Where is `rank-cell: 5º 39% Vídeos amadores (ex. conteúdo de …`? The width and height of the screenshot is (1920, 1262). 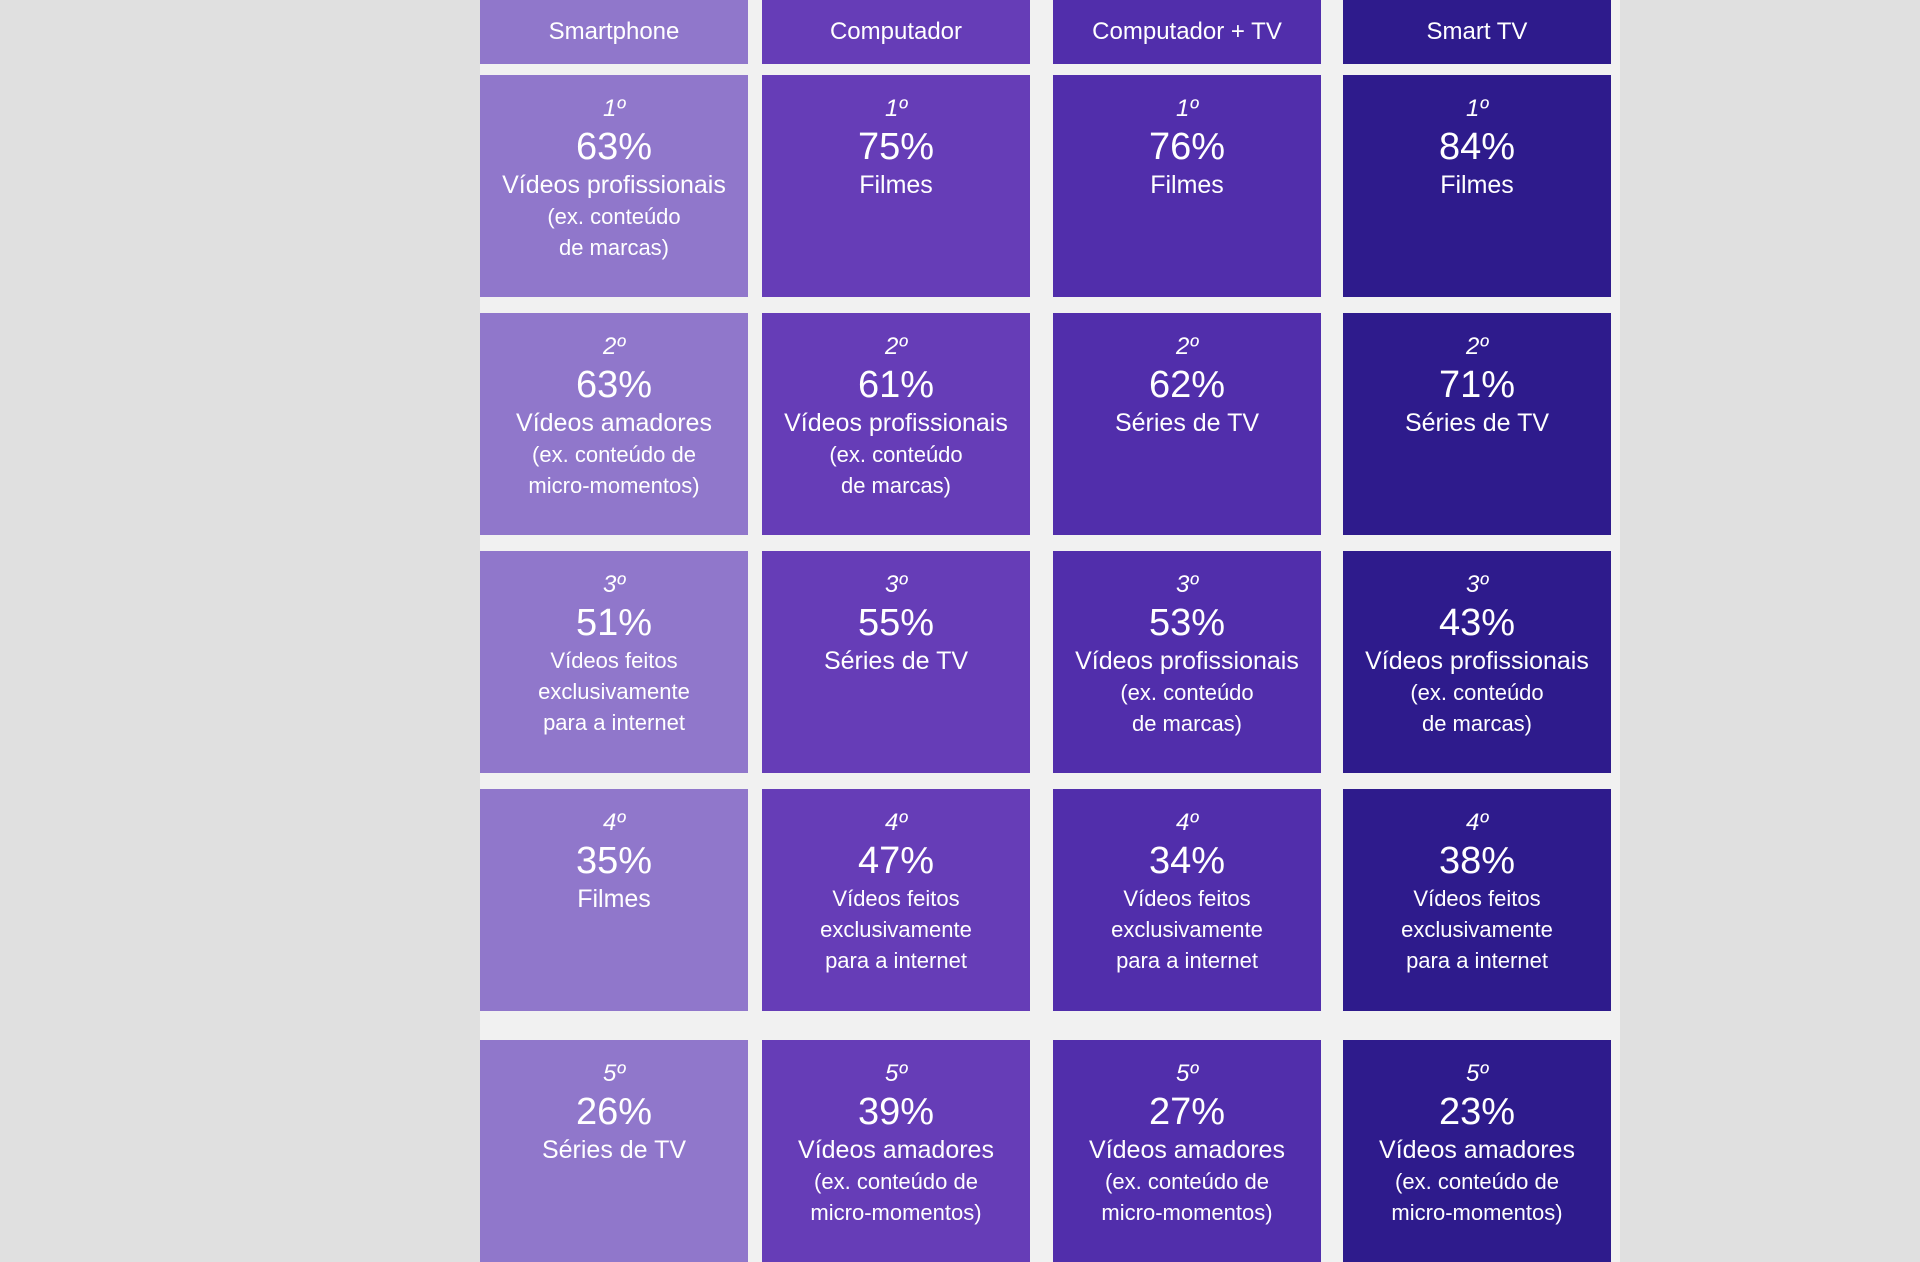
rank-cell: 5º 39% Vídeos amadores (ex. conteúdo de … is located at coordinates (896, 1151).